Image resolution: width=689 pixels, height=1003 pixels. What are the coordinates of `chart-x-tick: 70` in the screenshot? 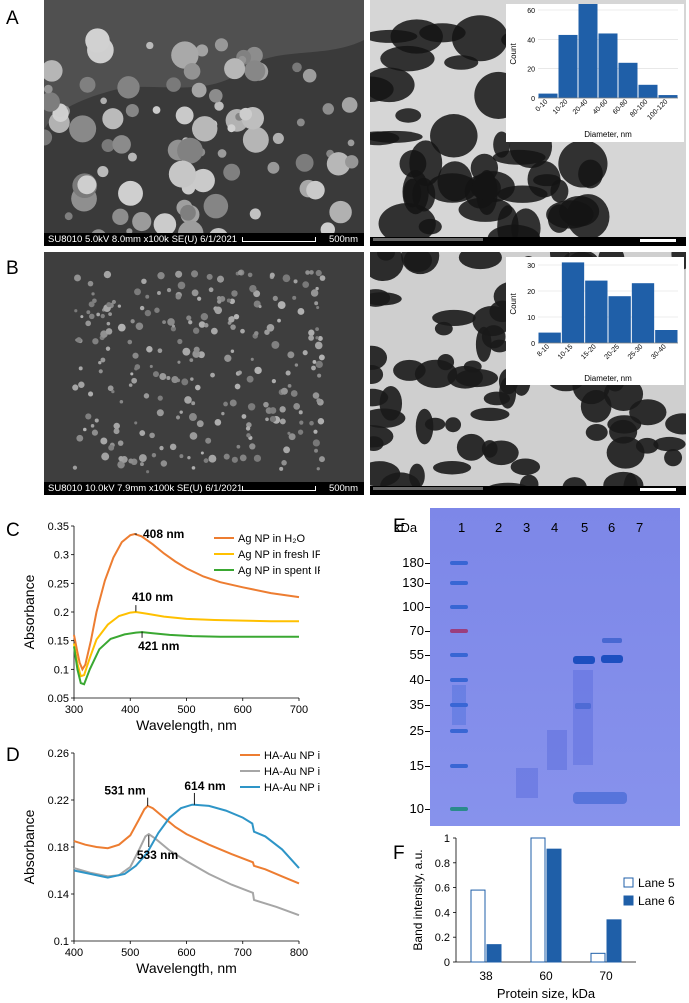 It's located at (606, 976).